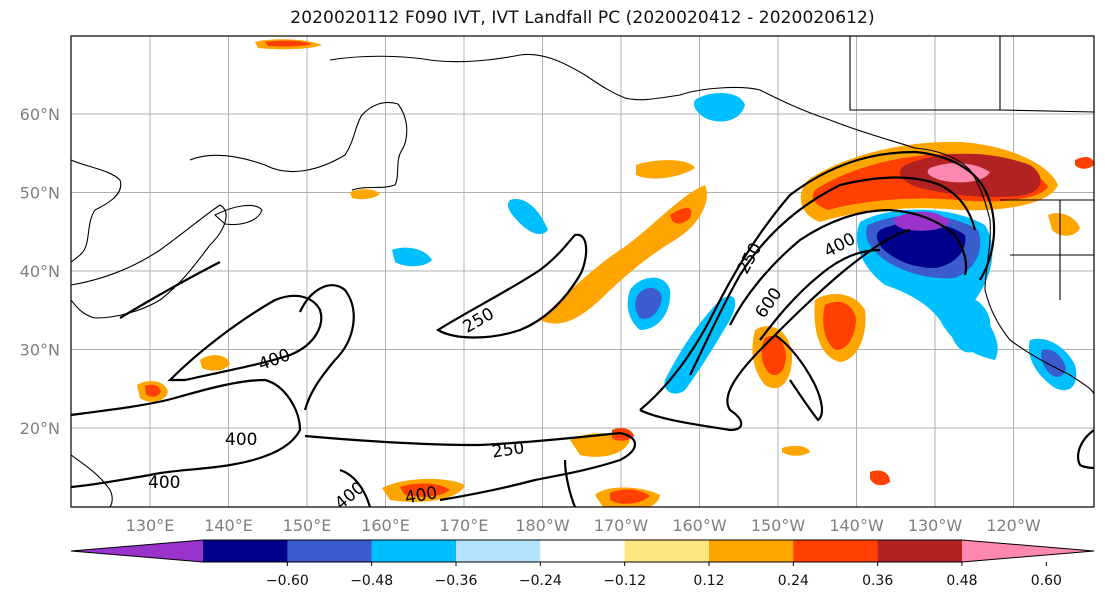  What do you see at coordinates (425, 490) in the screenshot?
I see `positive-bottom-2-core` at bounding box center [425, 490].